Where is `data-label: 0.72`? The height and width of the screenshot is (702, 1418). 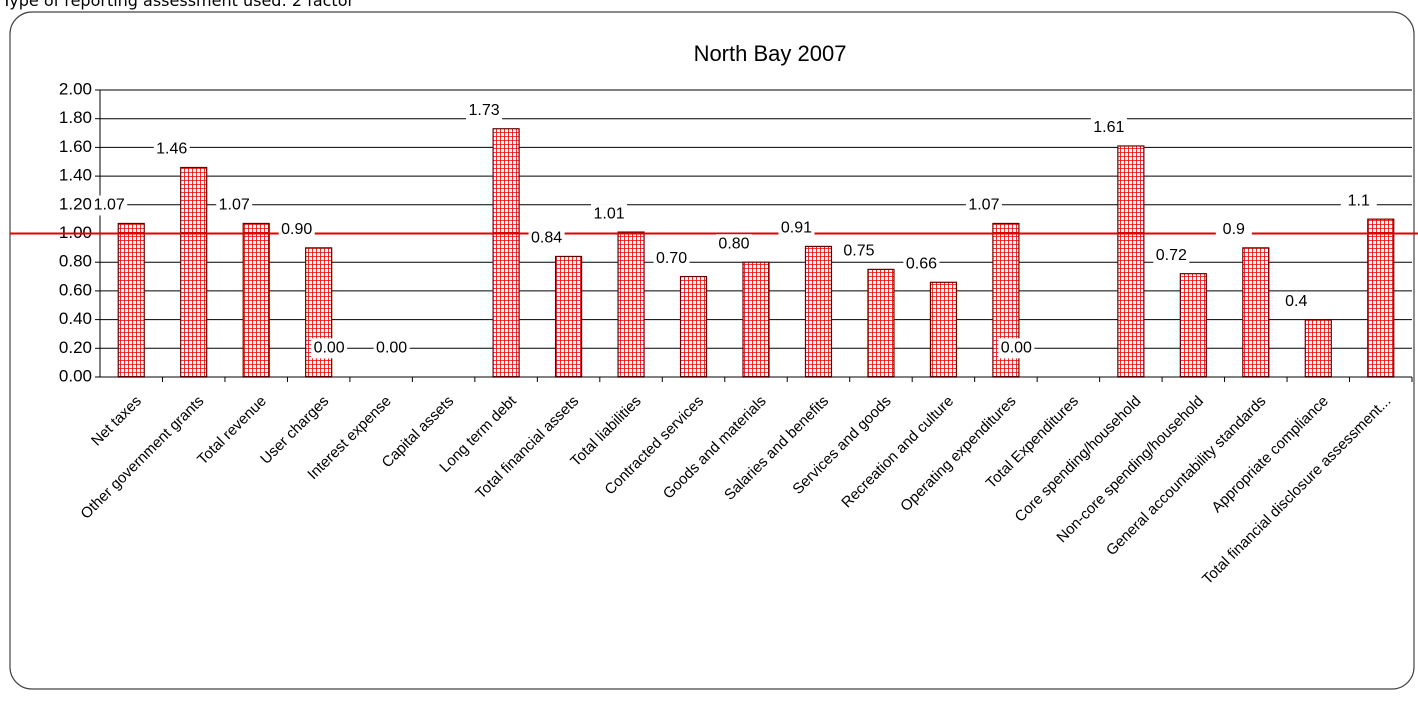 data-label: 0.72 is located at coordinates (1171, 255).